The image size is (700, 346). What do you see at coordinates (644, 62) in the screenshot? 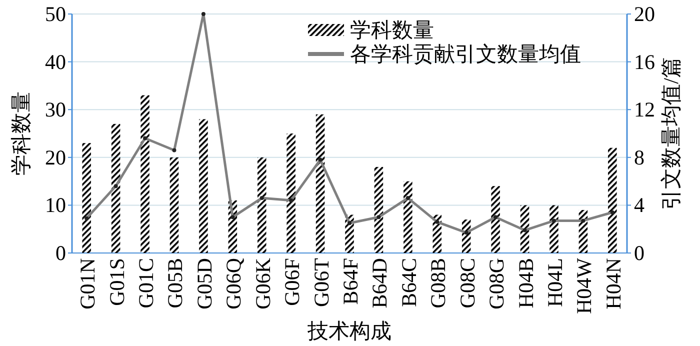
I see `y2-tick-label: 16` at bounding box center [644, 62].